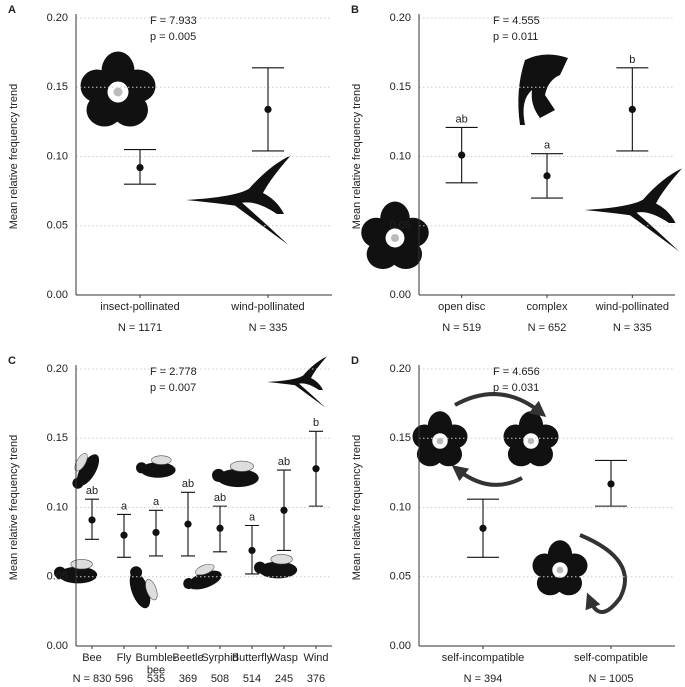 This screenshot has width=685, height=687. Describe the element at coordinates (12, 10) in the screenshot. I see `panel-label: A` at that location.